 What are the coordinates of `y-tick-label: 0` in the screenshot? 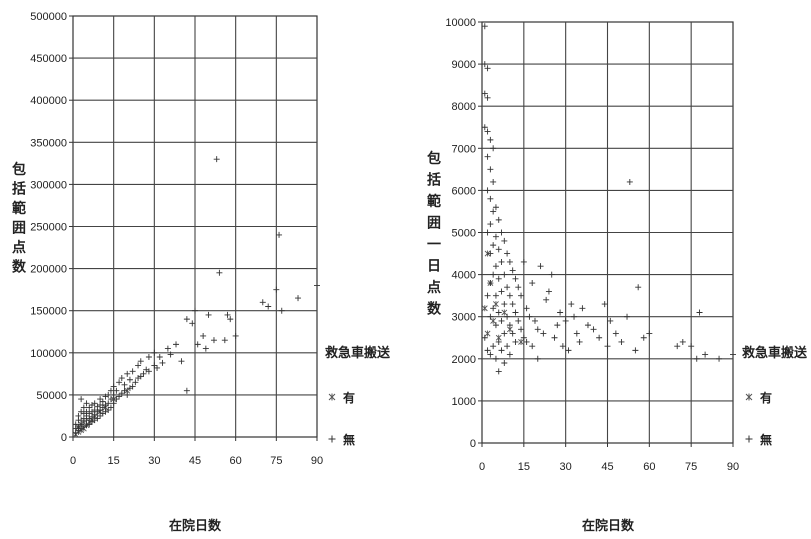 It's located at (473, 444).